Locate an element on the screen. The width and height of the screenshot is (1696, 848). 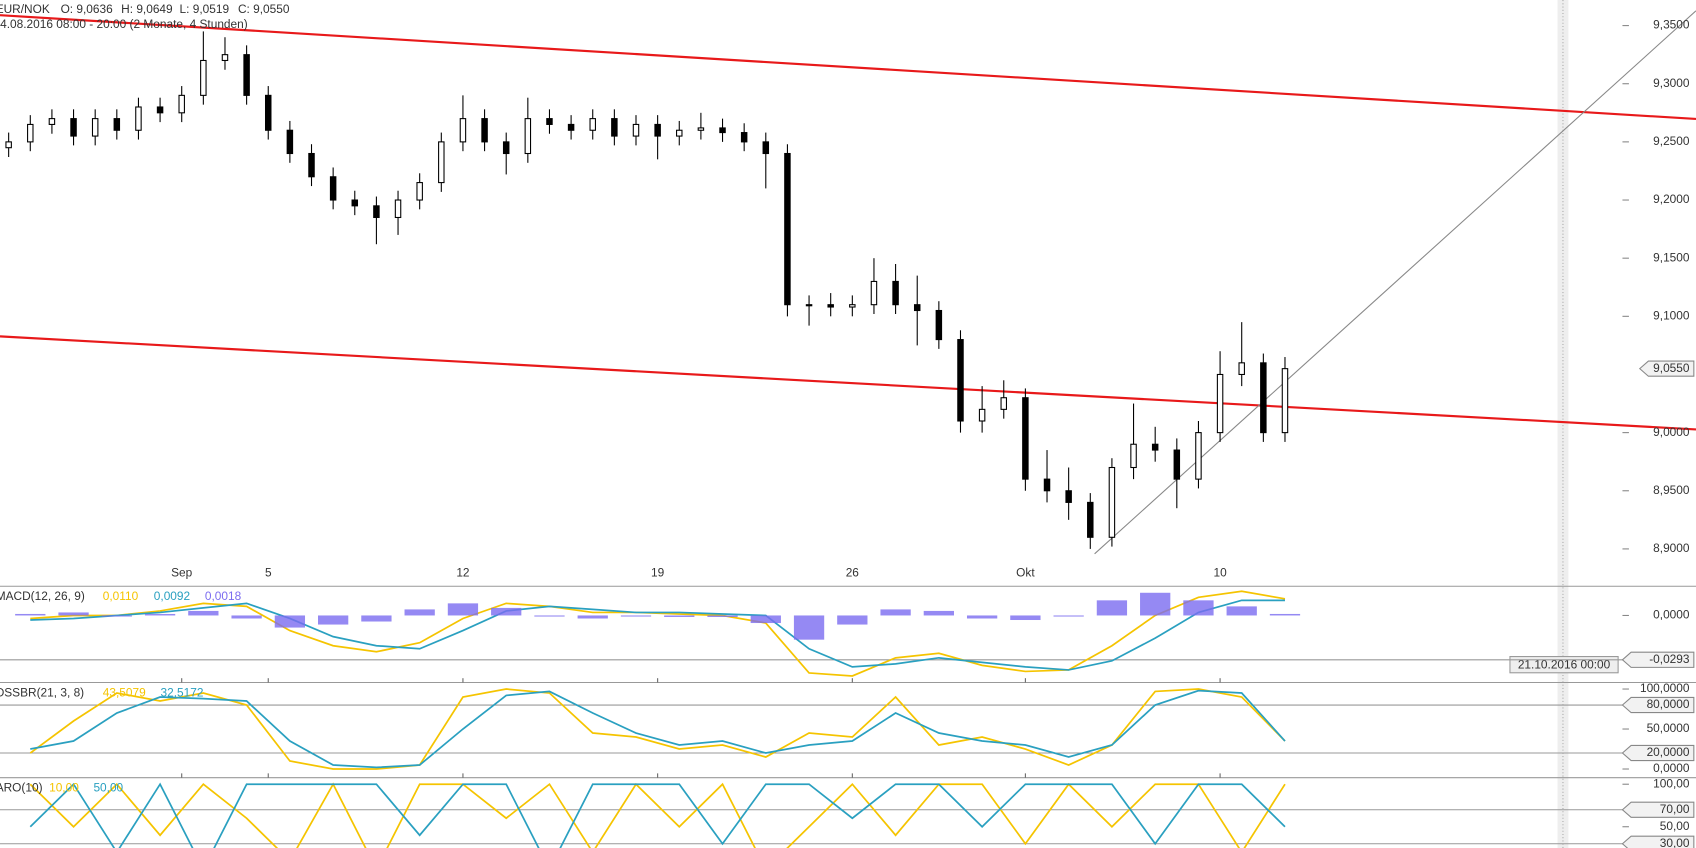
crosshair-band is located at coordinates (1563, 424).